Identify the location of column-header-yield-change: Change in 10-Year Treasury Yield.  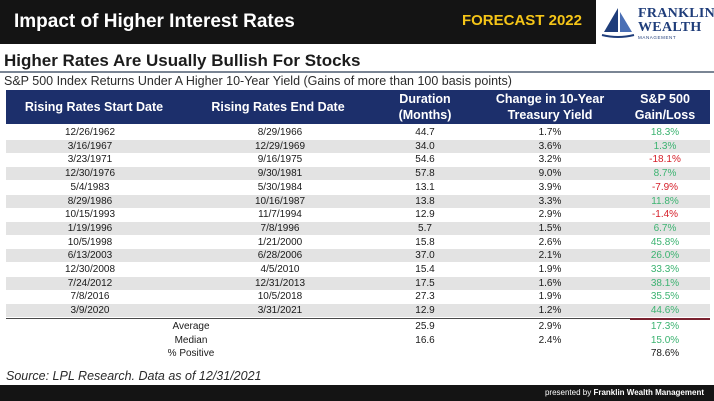
(550, 107).